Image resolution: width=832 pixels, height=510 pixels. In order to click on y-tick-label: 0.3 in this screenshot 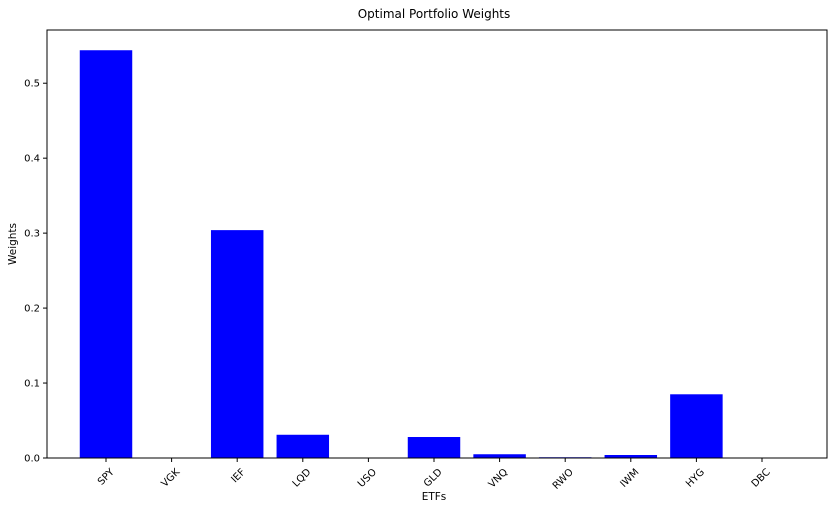, I will do `click(32, 234)`.